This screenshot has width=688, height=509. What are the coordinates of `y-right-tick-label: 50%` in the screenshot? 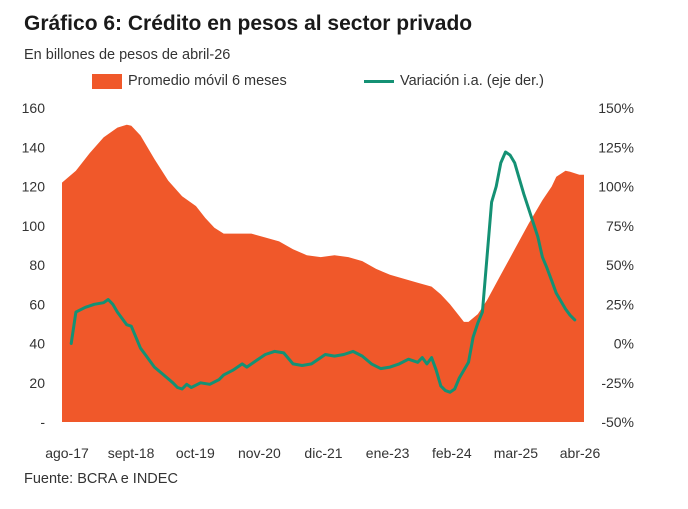 It's located at (620, 265).